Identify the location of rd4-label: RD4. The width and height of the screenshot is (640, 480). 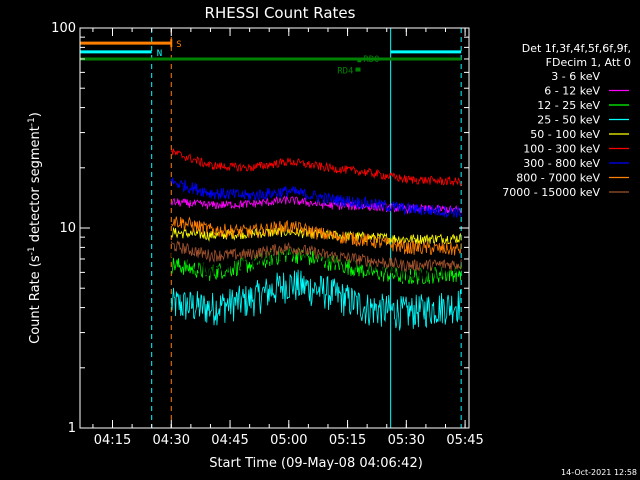
(345, 72).